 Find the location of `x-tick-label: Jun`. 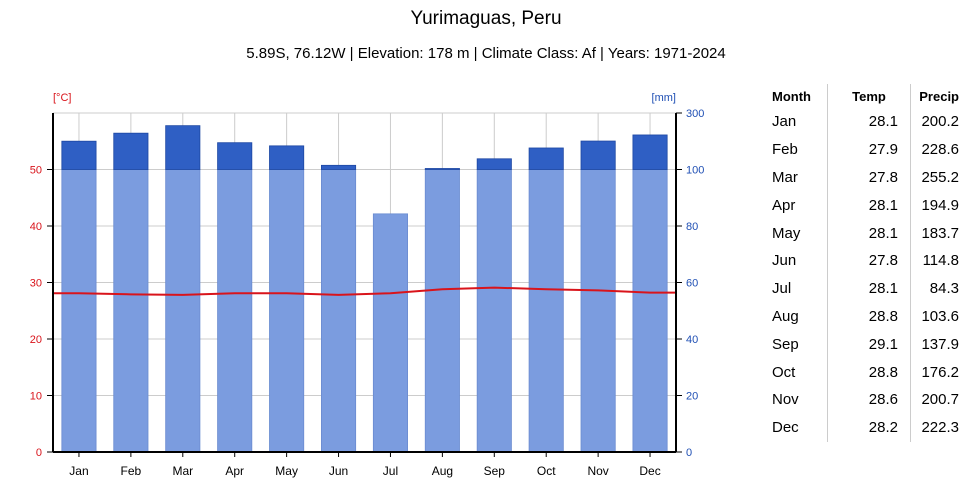

x-tick-label: Jun is located at coordinates (338, 471).